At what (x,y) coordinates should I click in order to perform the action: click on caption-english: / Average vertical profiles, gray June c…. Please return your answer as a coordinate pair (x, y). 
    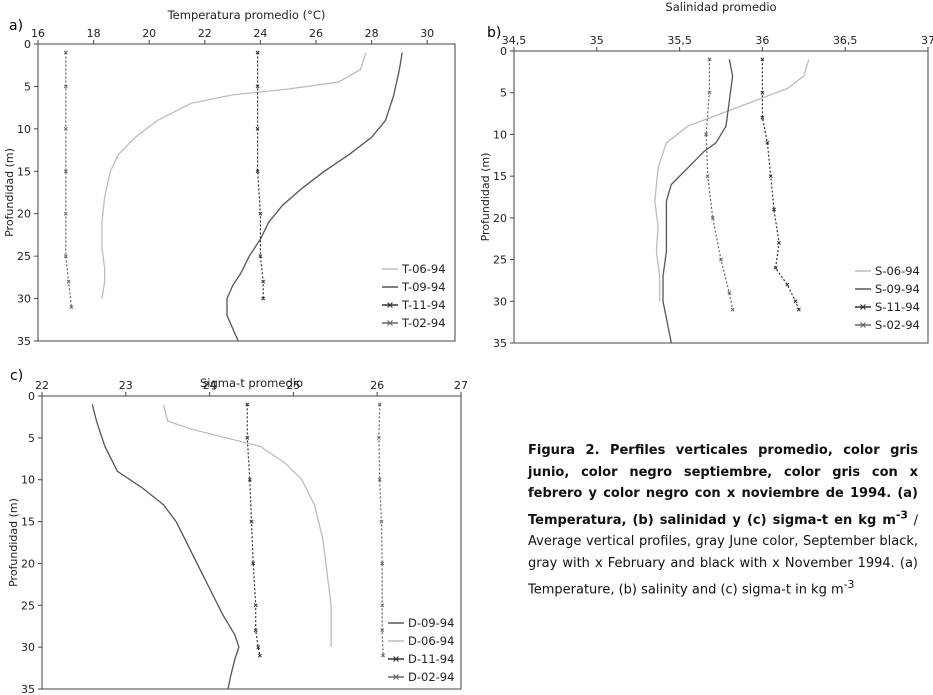
    Looking at the image, I should click on (723, 555).